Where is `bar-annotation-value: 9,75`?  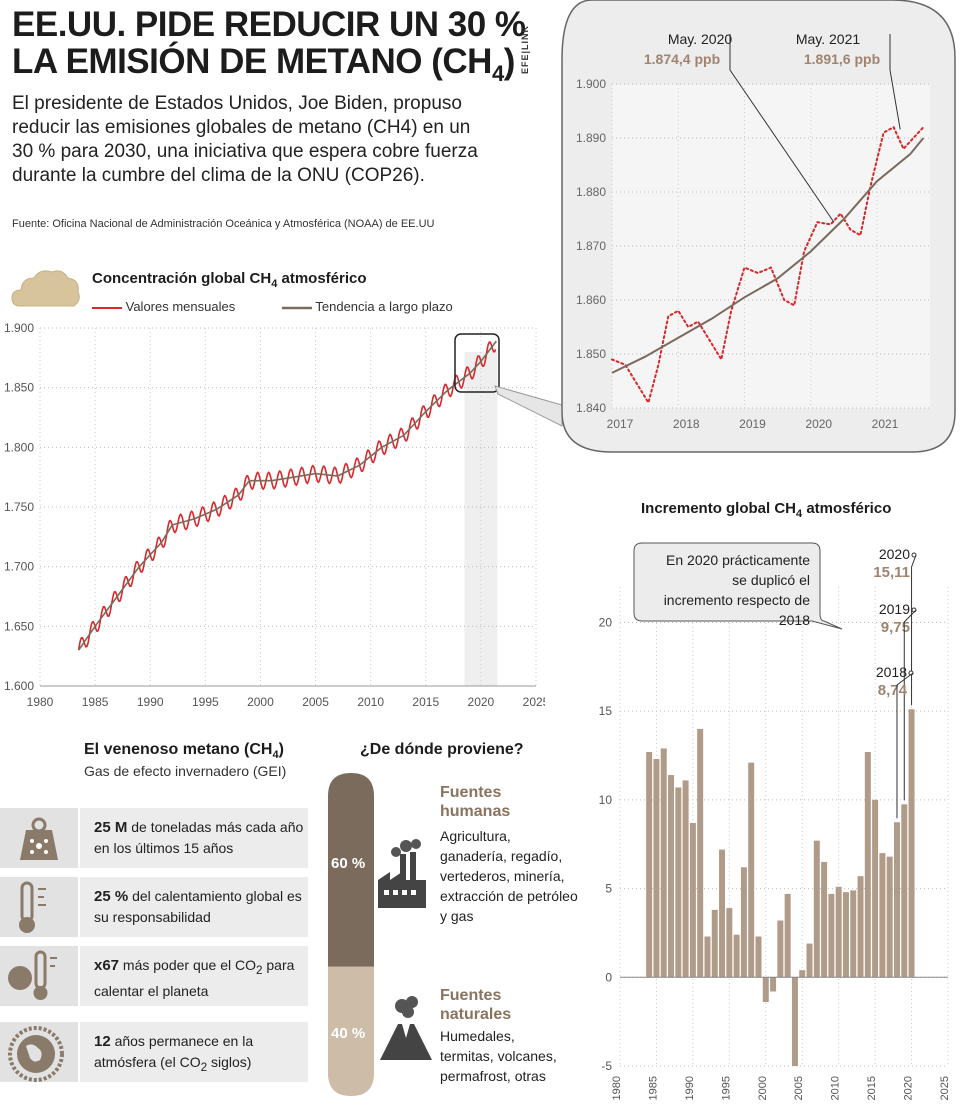
bar-annotation-value: 9,75 is located at coordinates (895, 627).